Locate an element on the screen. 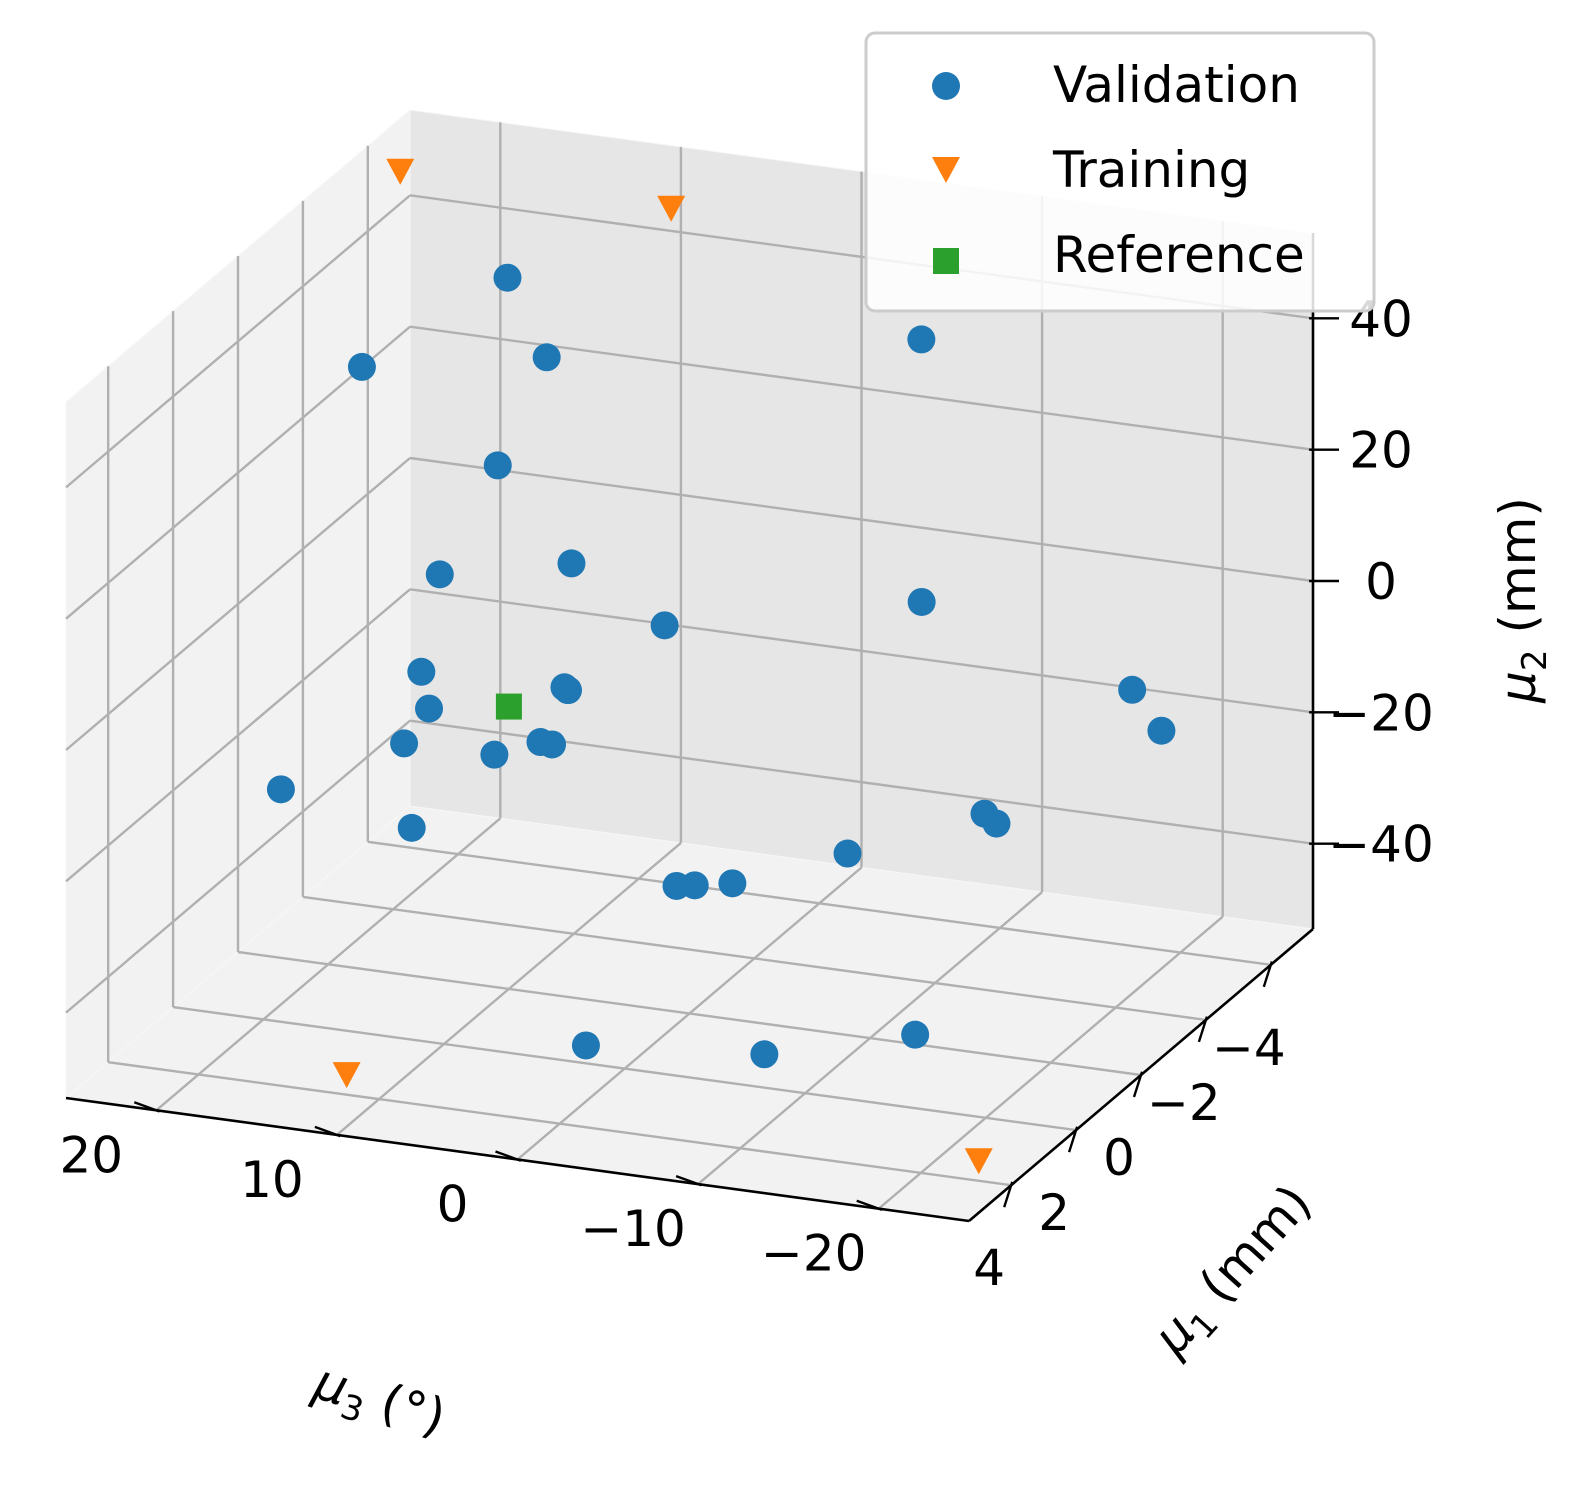 The image size is (1591, 1485). legend-label-training: Training is located at coordinates (1151, 170).